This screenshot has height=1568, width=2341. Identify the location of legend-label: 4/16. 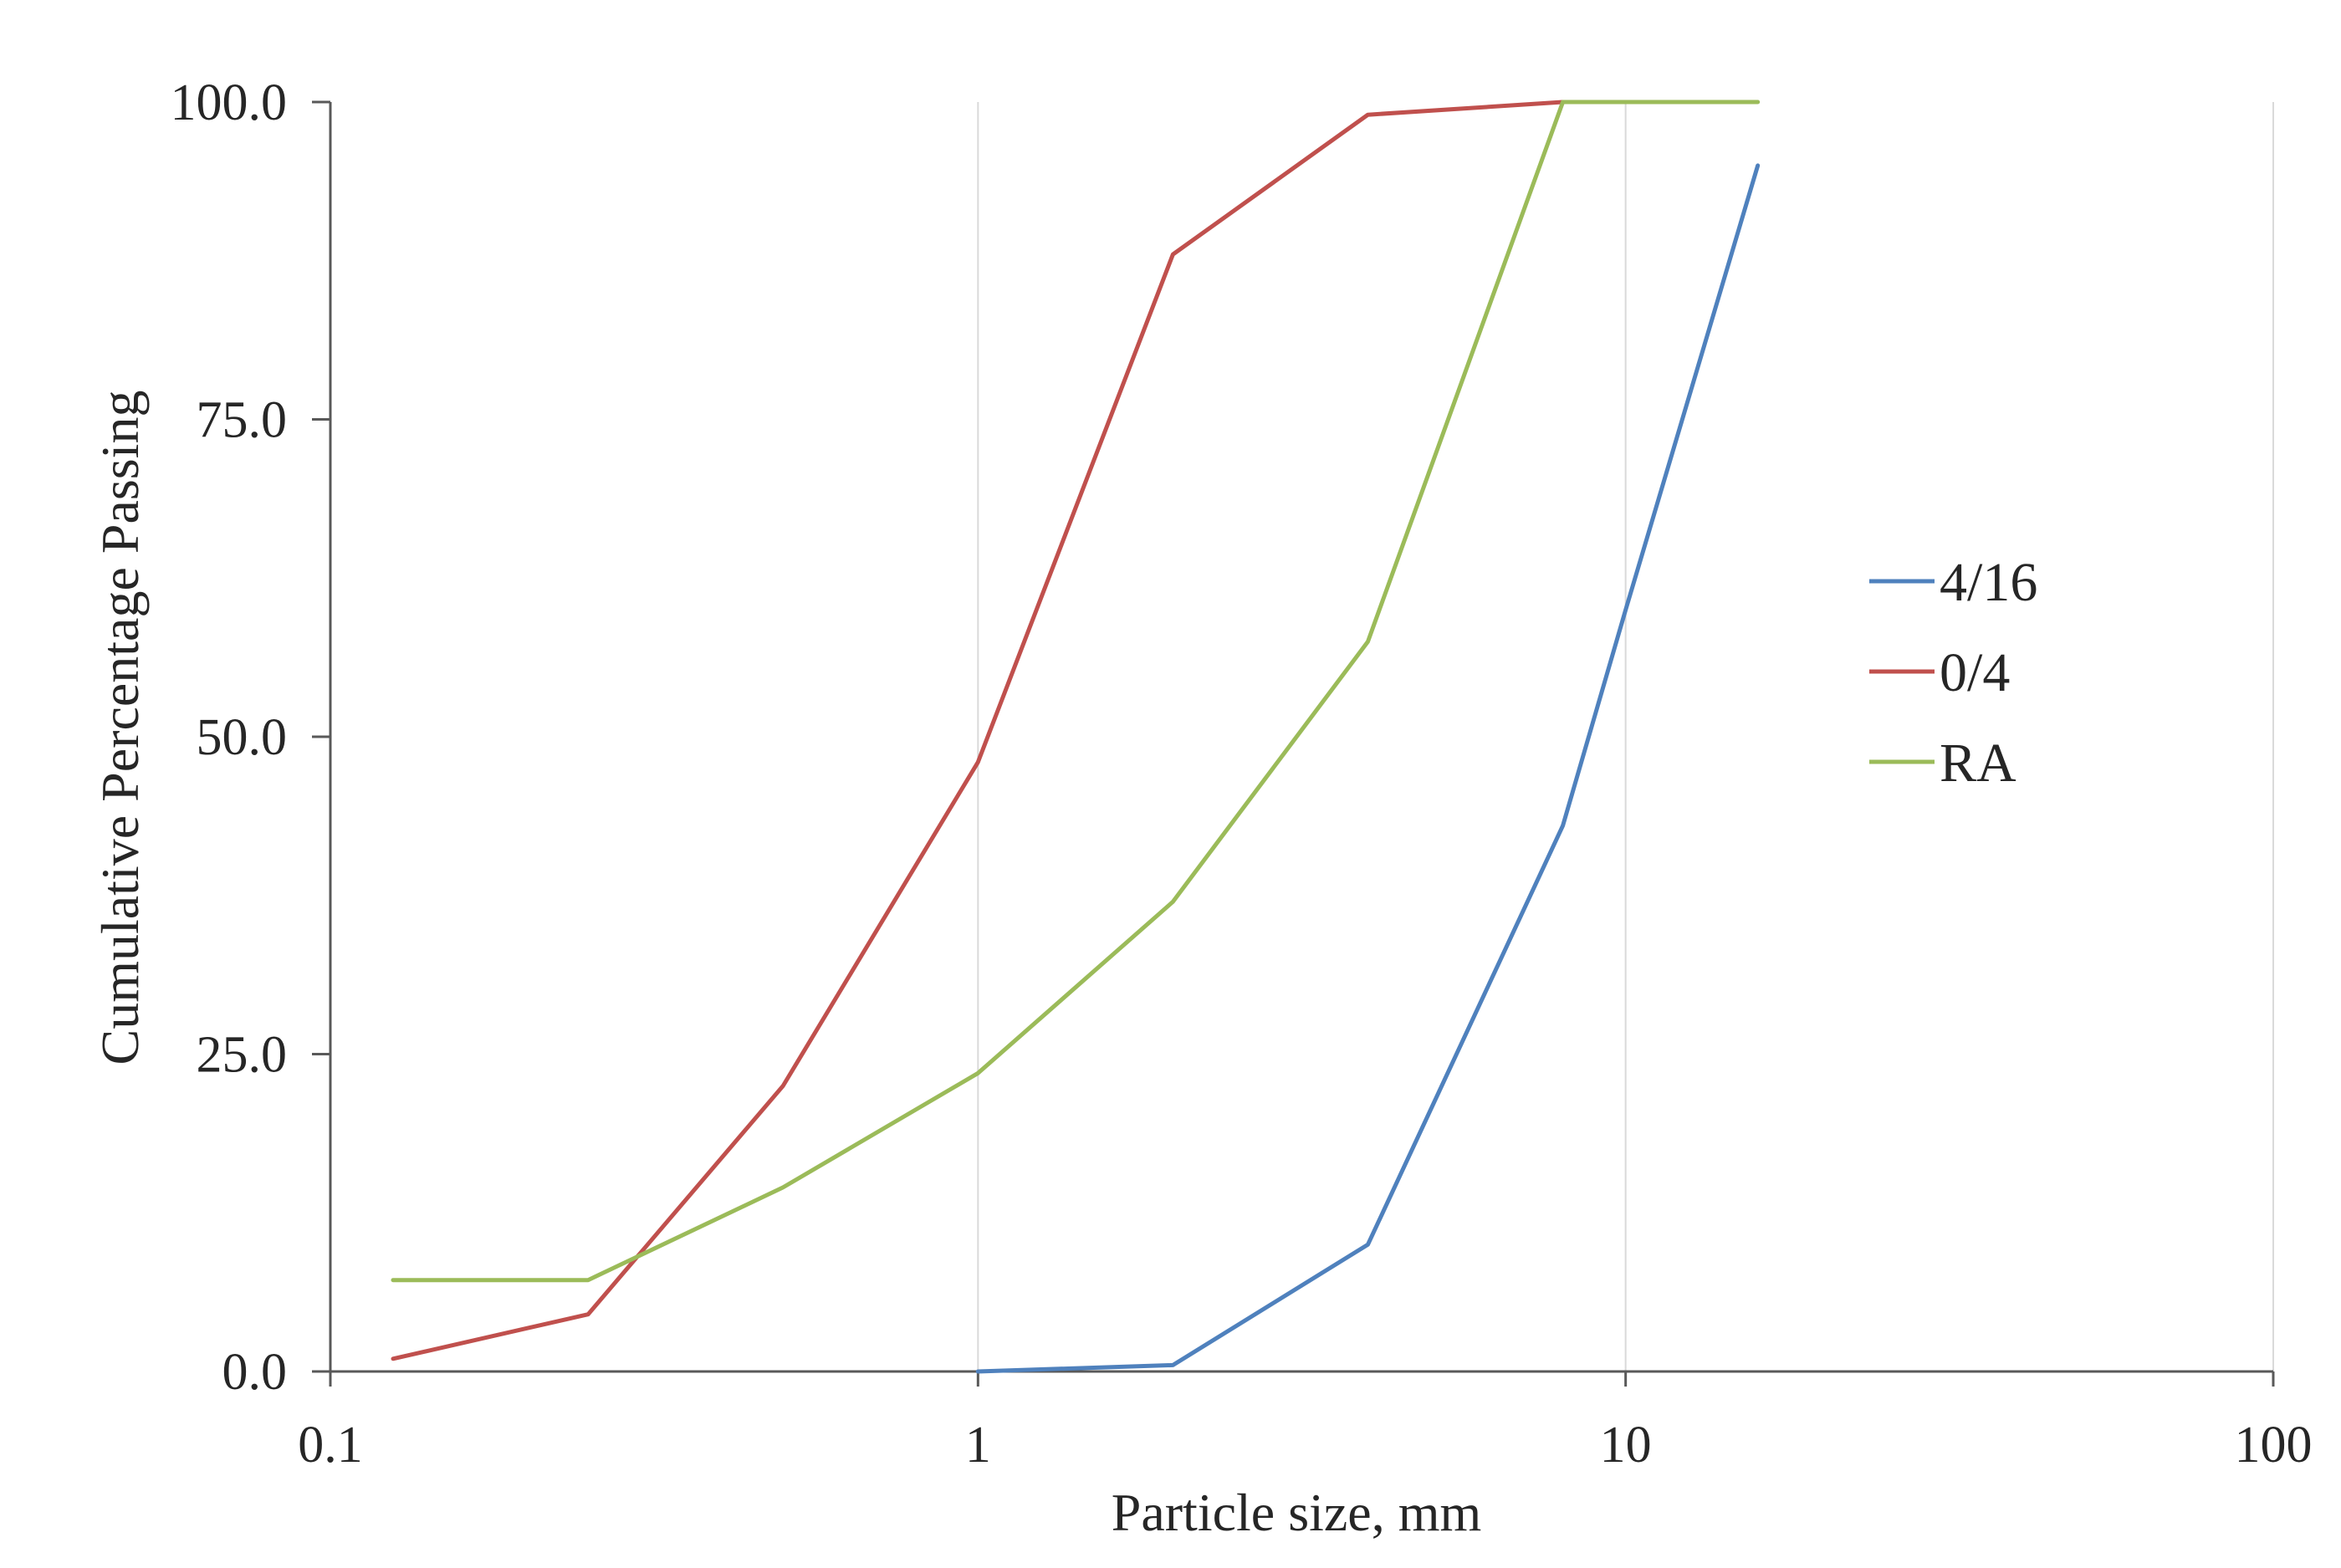
(1988, 582).